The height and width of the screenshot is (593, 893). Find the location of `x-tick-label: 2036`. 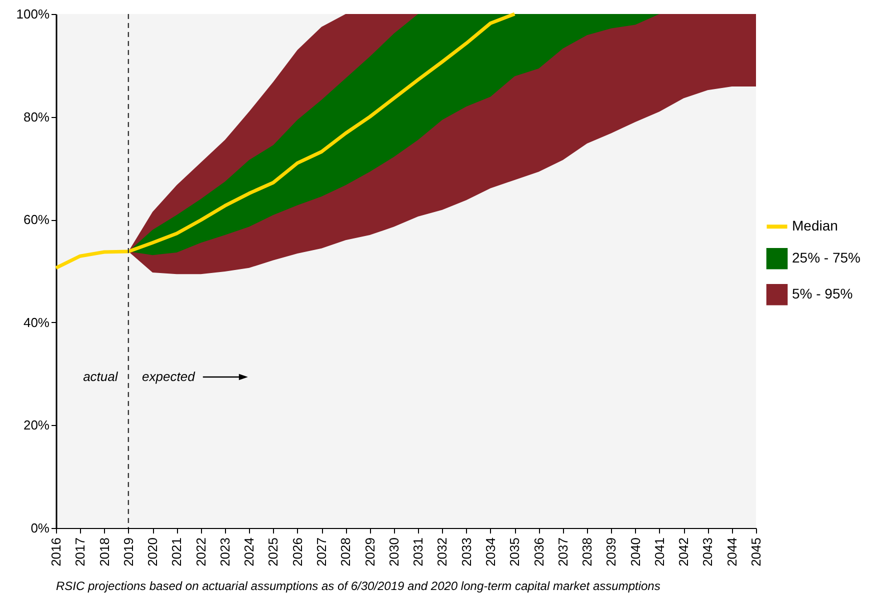

x-tick-label: 2036 is located at coordinates (538, 552).